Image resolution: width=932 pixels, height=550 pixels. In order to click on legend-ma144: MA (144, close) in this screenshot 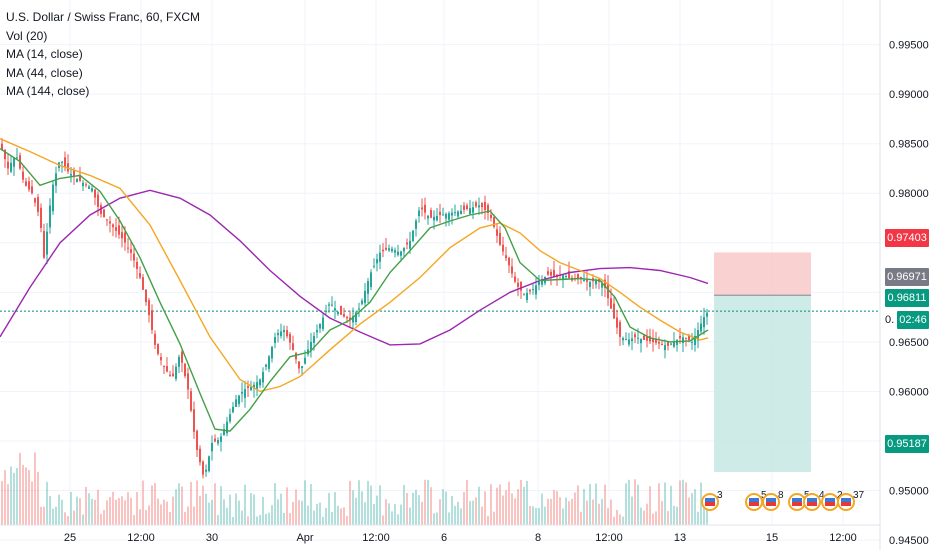, I will do `click(48, 91)`.